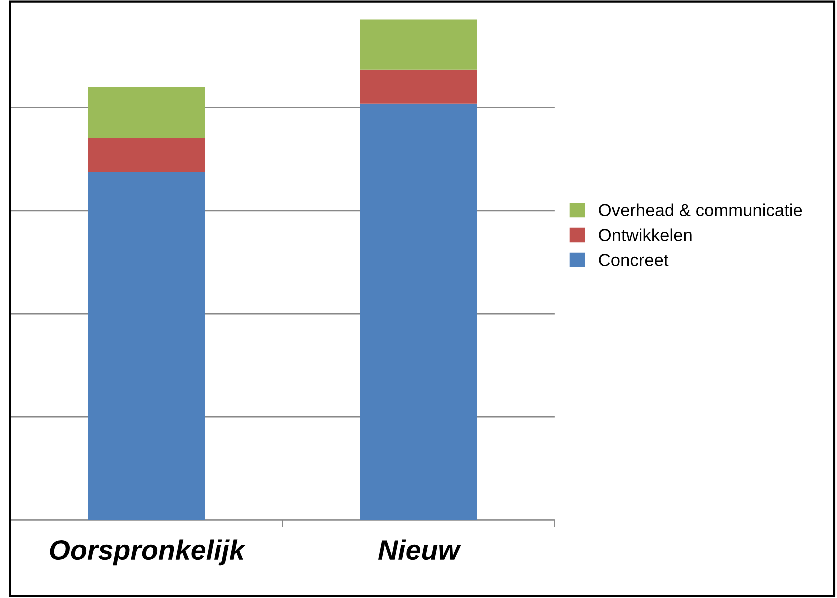 Image resolution: width=837 pixels, height=598 pixels. Describe the element at coordinates (148, 553) in the screenshot. I see `x-tick-label: Oorspronkelijk` at that location.